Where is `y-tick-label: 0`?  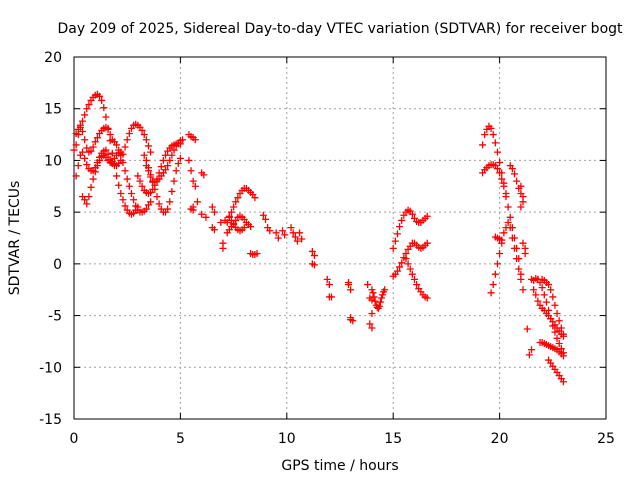 y-tick-label: 0 is located at coordinates (57, 265).